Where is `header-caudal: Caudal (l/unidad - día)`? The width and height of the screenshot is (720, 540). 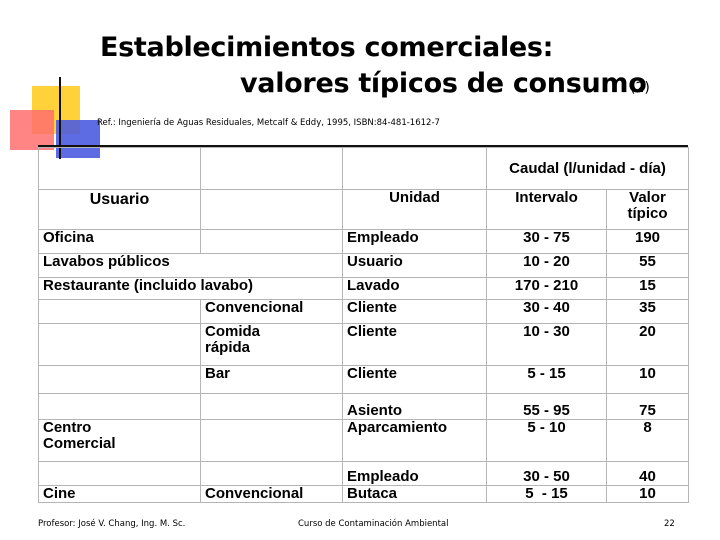 header-caudal: Caudal (l/unidad - día) is located at coordinates (587, 168).